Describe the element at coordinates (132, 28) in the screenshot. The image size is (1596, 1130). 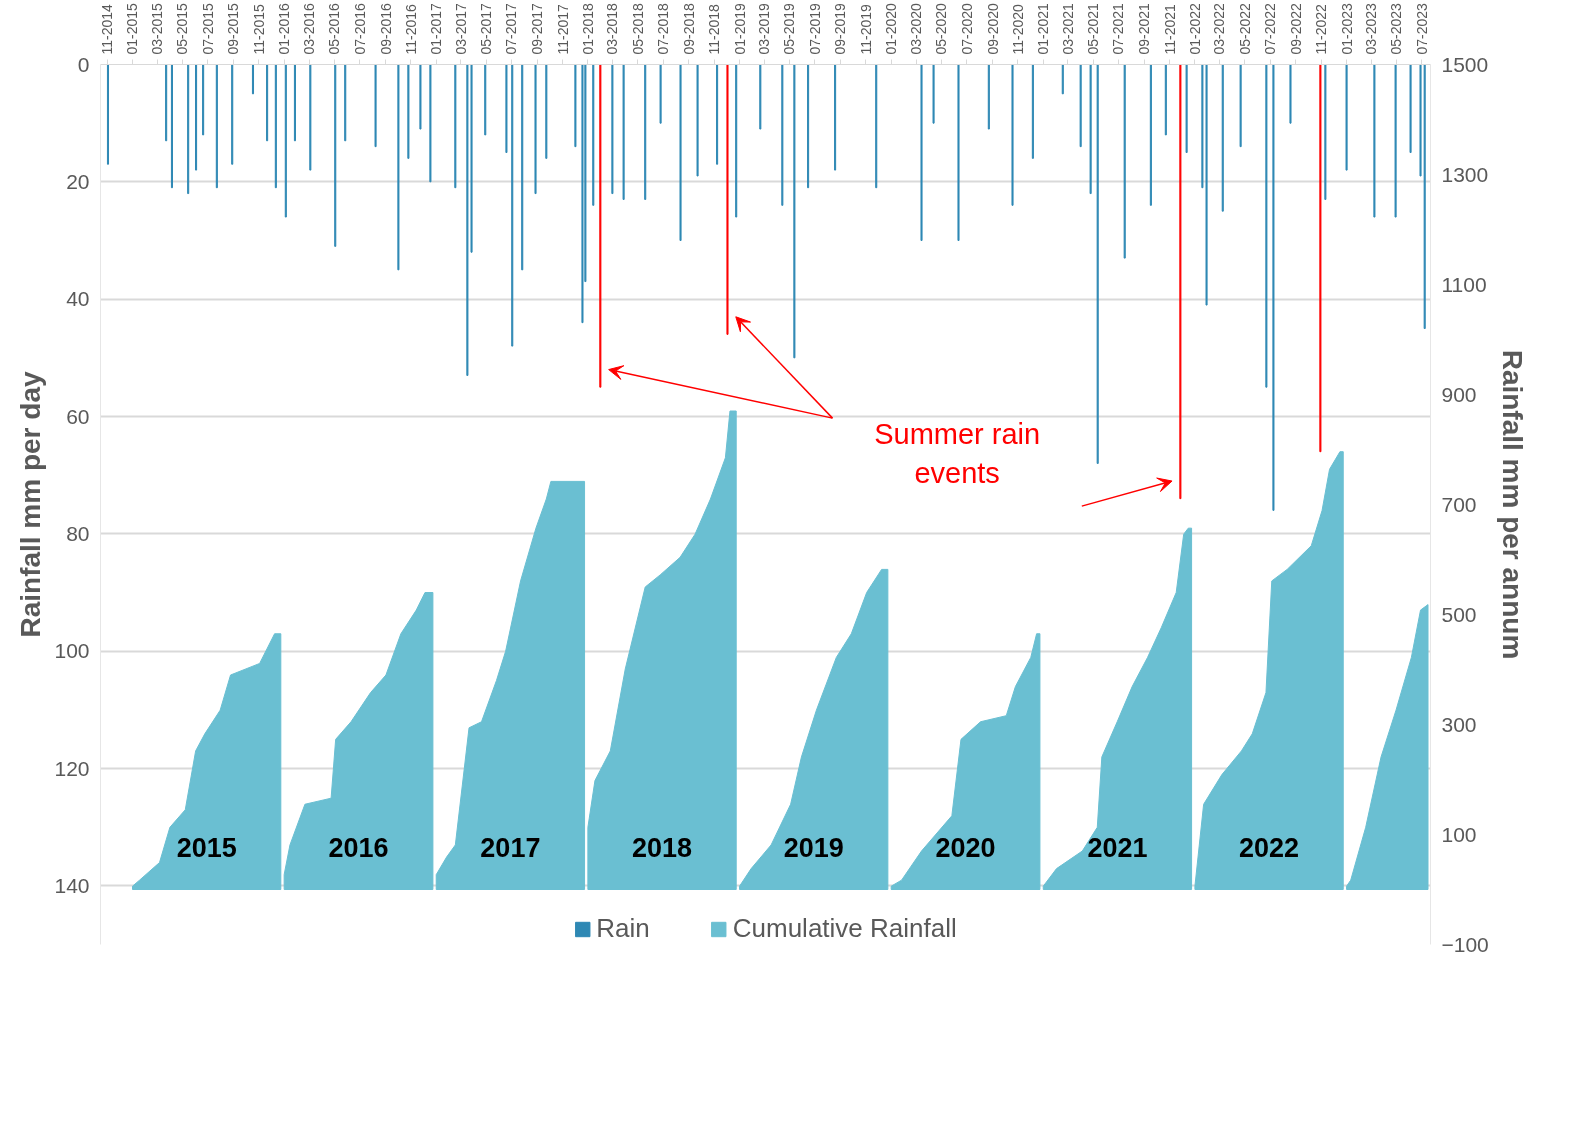
I see `x-tick-label: 01-2015` at that location.